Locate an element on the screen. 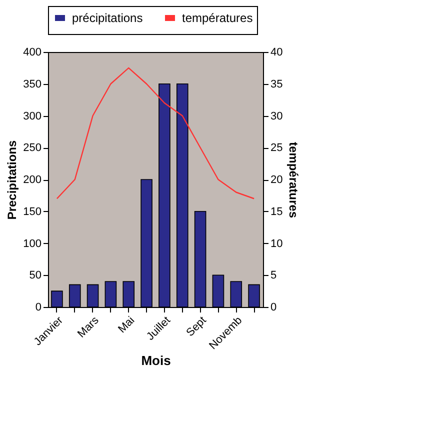  y-tick-label: 300 is located at coordinates (32, 116).